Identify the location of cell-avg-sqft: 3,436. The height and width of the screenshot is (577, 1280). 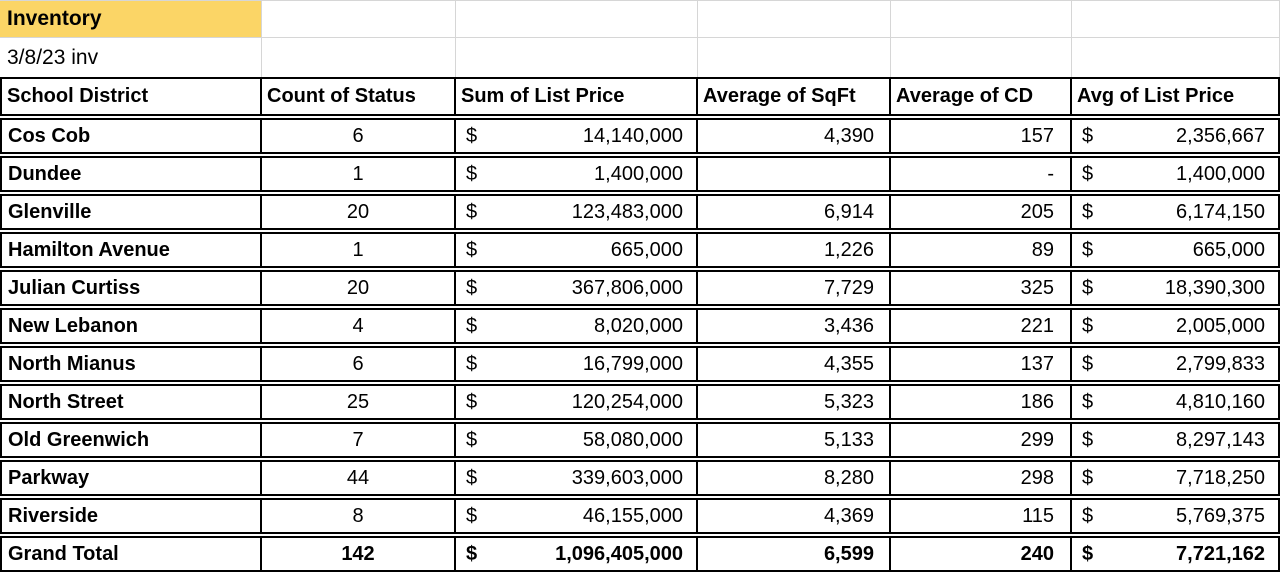
(794, 326).